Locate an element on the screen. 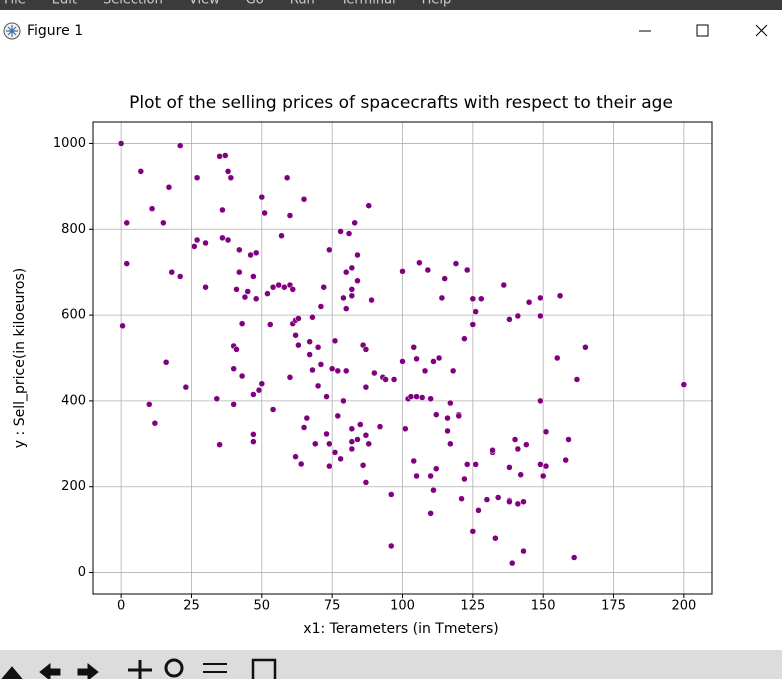 This screenshot has width=782, height=679. menu-item: Terminal is located at coordinates (368, 4).